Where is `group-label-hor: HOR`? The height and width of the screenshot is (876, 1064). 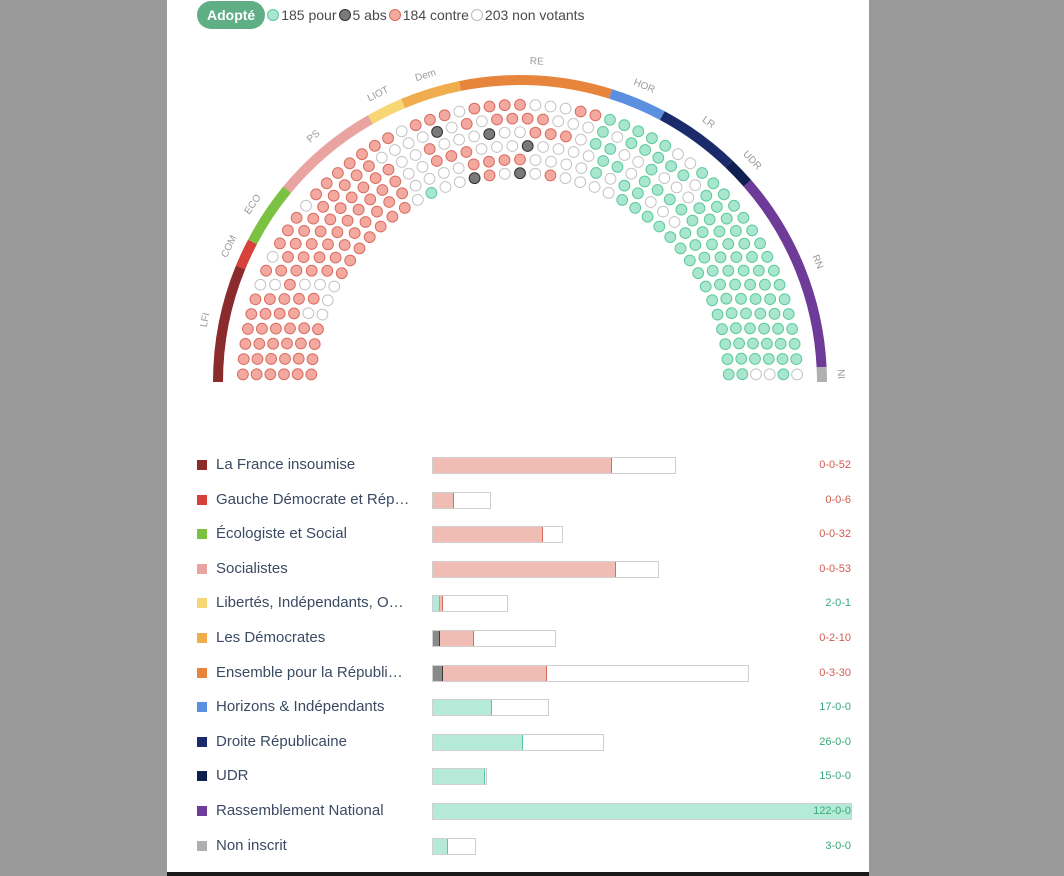 group-label-hor: HOR is located at coordinates (644, 86).